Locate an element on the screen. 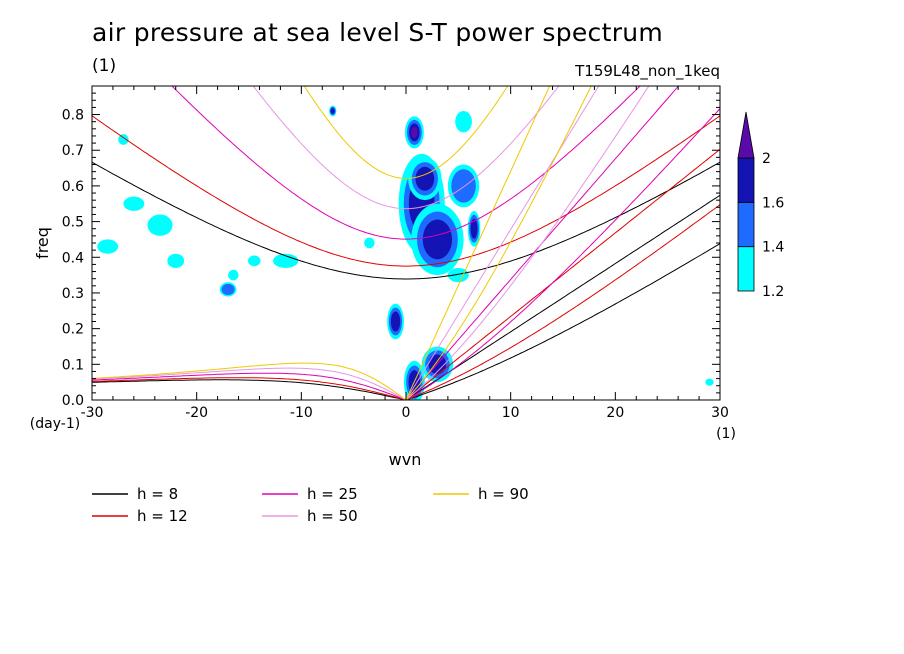  colorbar-top-triangle is located at coordinates (746, 135).